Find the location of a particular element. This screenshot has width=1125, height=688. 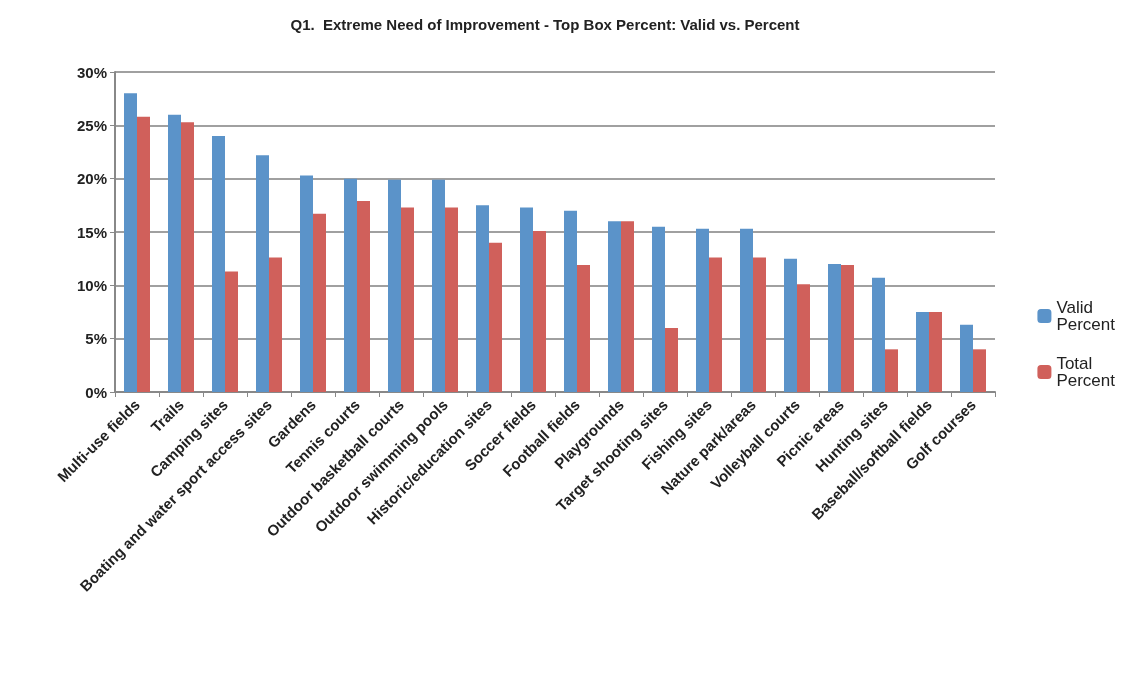

y-tick-label: 15% is located at coordinates (91, 232).